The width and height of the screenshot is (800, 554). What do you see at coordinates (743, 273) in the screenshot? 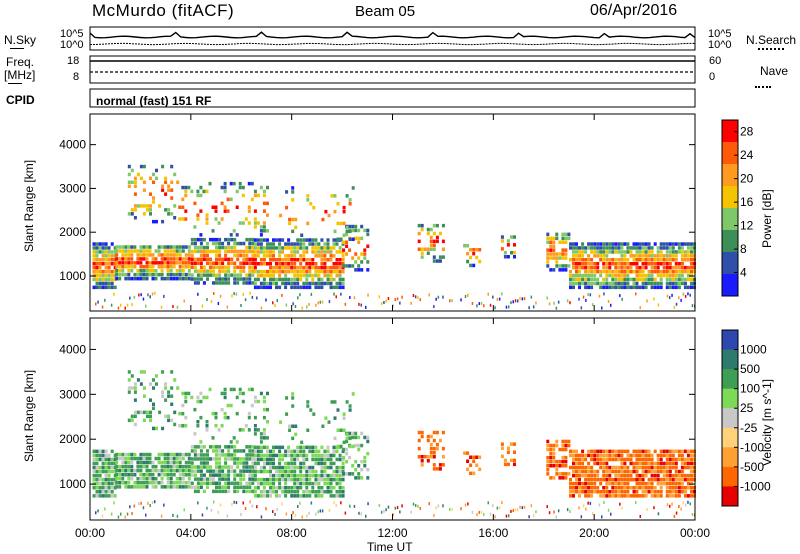
I see `power-colorbar-tick-label: 4` at bounding box center [743, 273].